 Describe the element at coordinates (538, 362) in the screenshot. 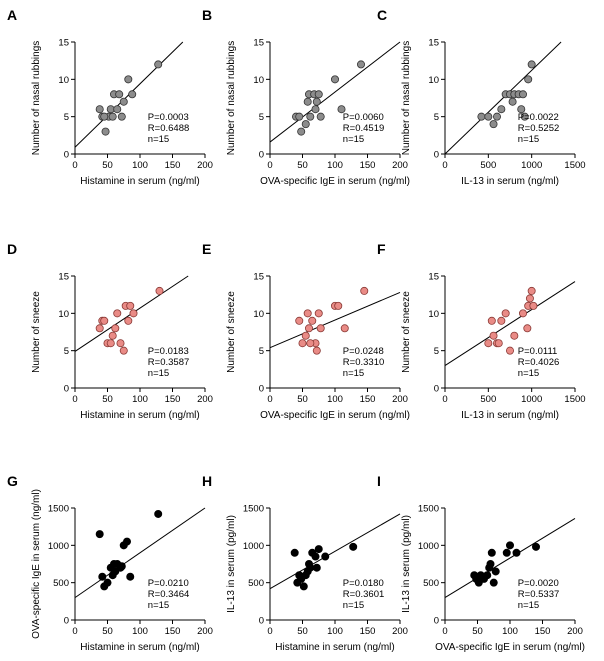

I see `stat-label: R=0.4026` at that location.